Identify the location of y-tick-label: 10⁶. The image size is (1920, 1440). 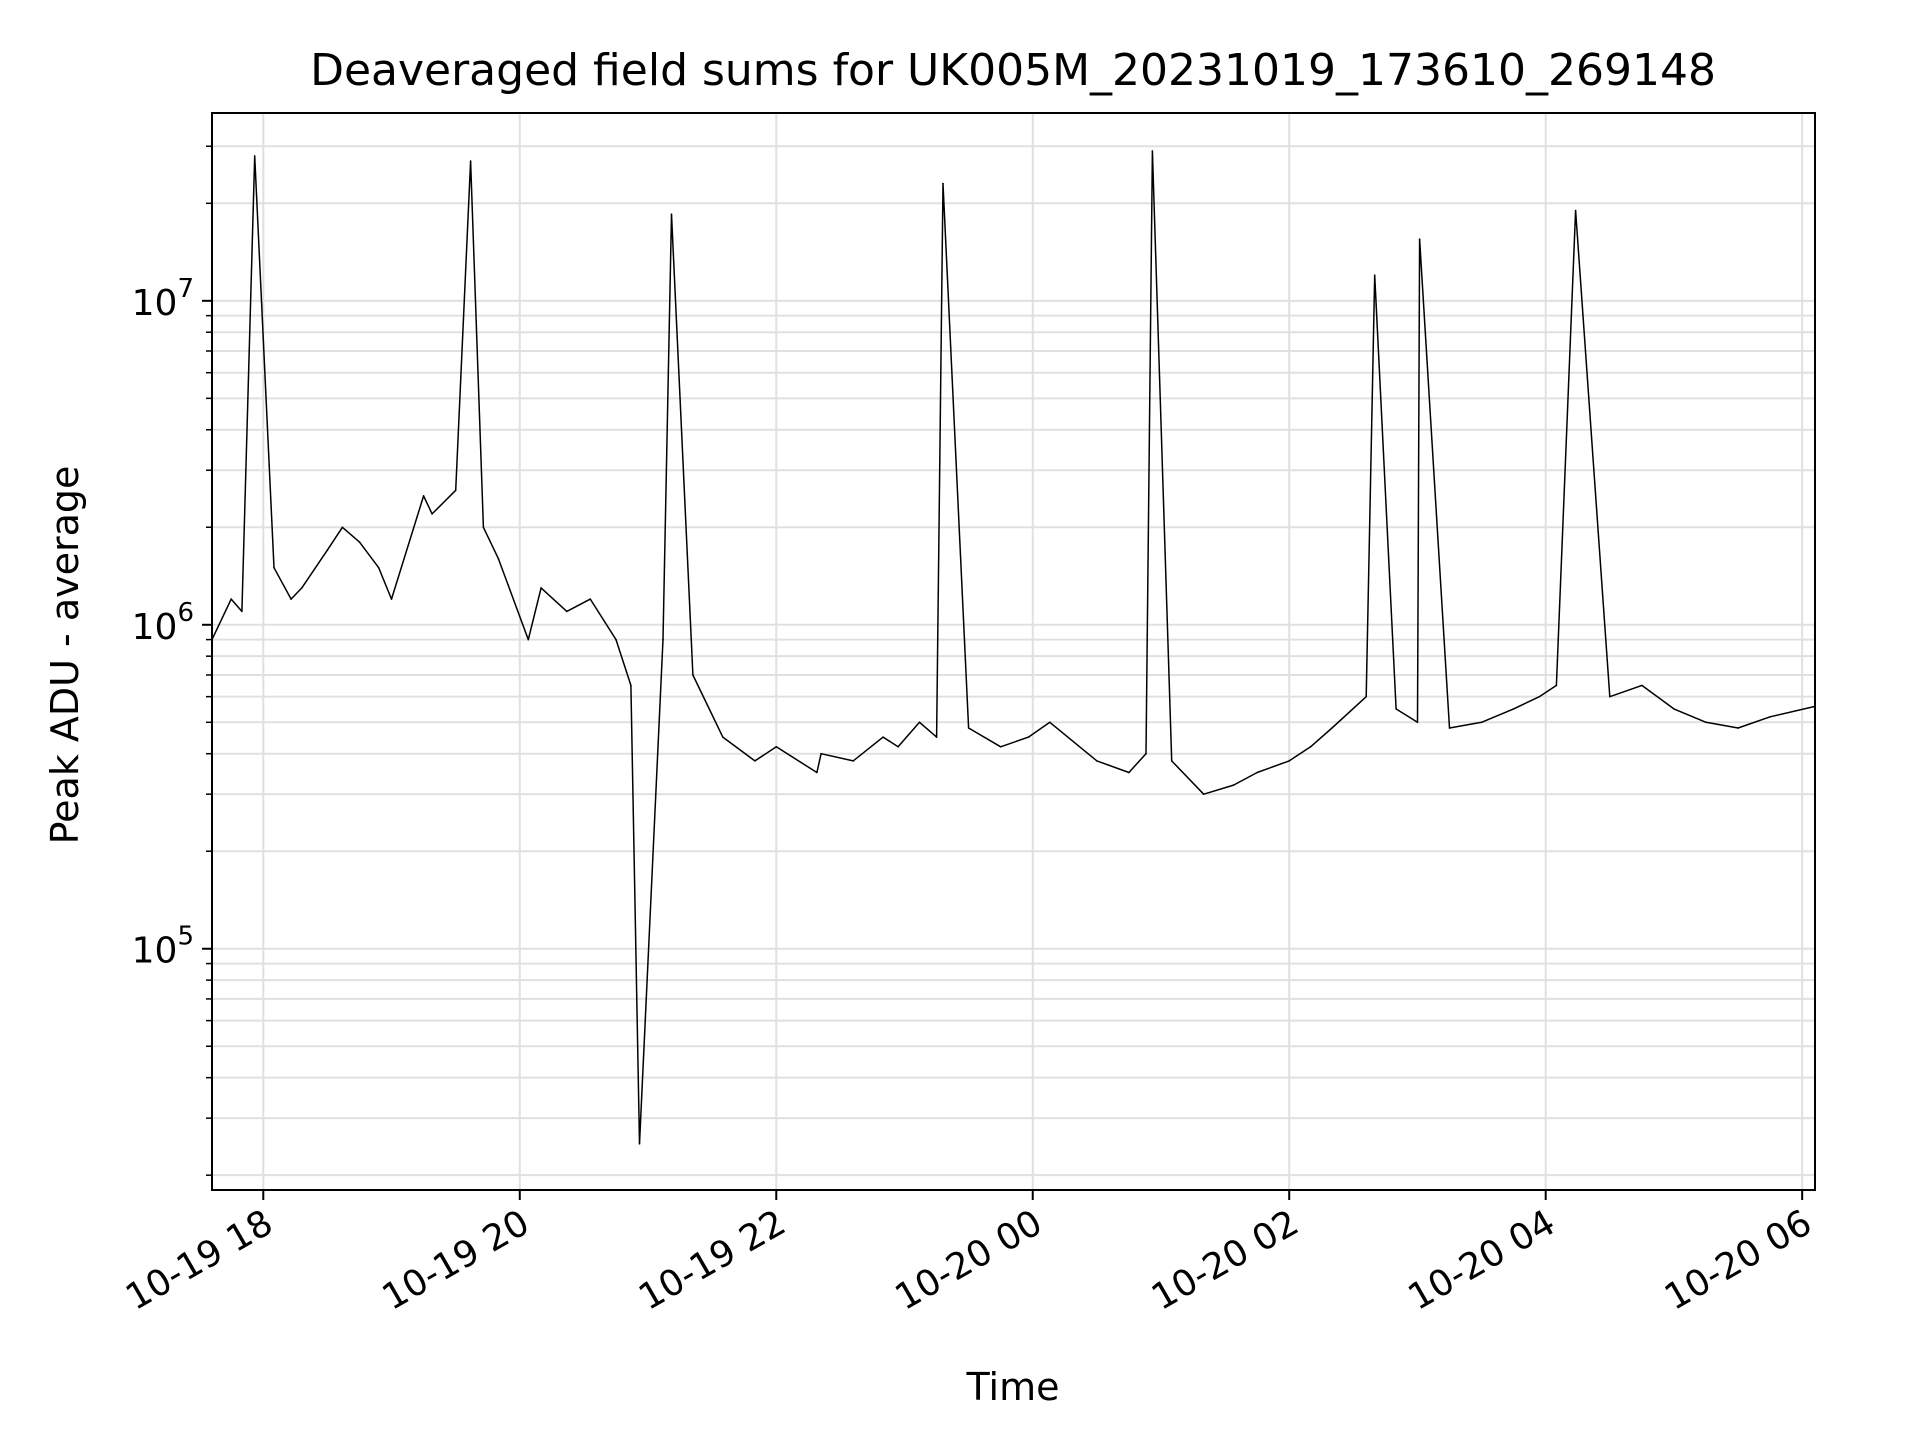
(163, 623).